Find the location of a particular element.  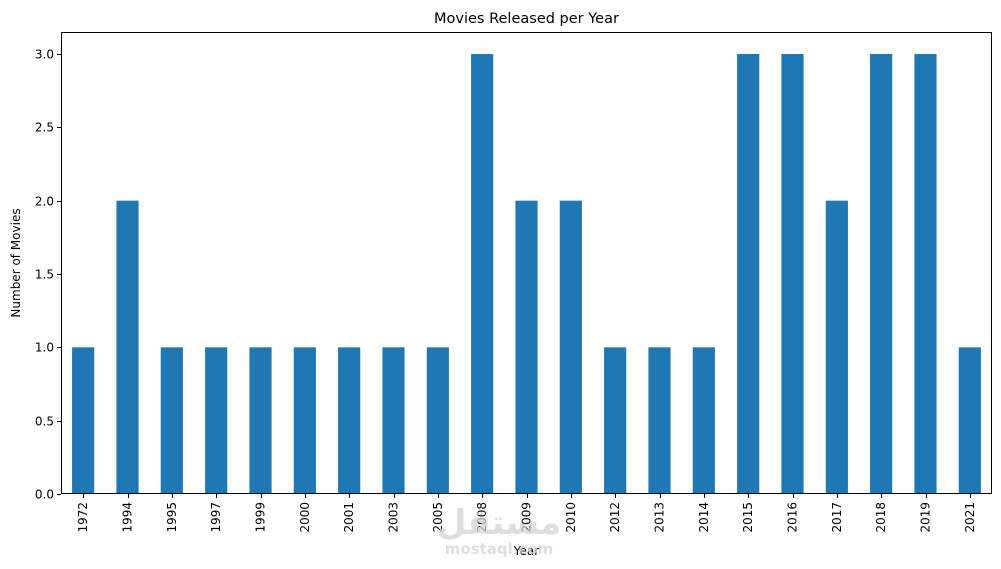

x-tick-label: 2012 is located at coordinates (615, 517).